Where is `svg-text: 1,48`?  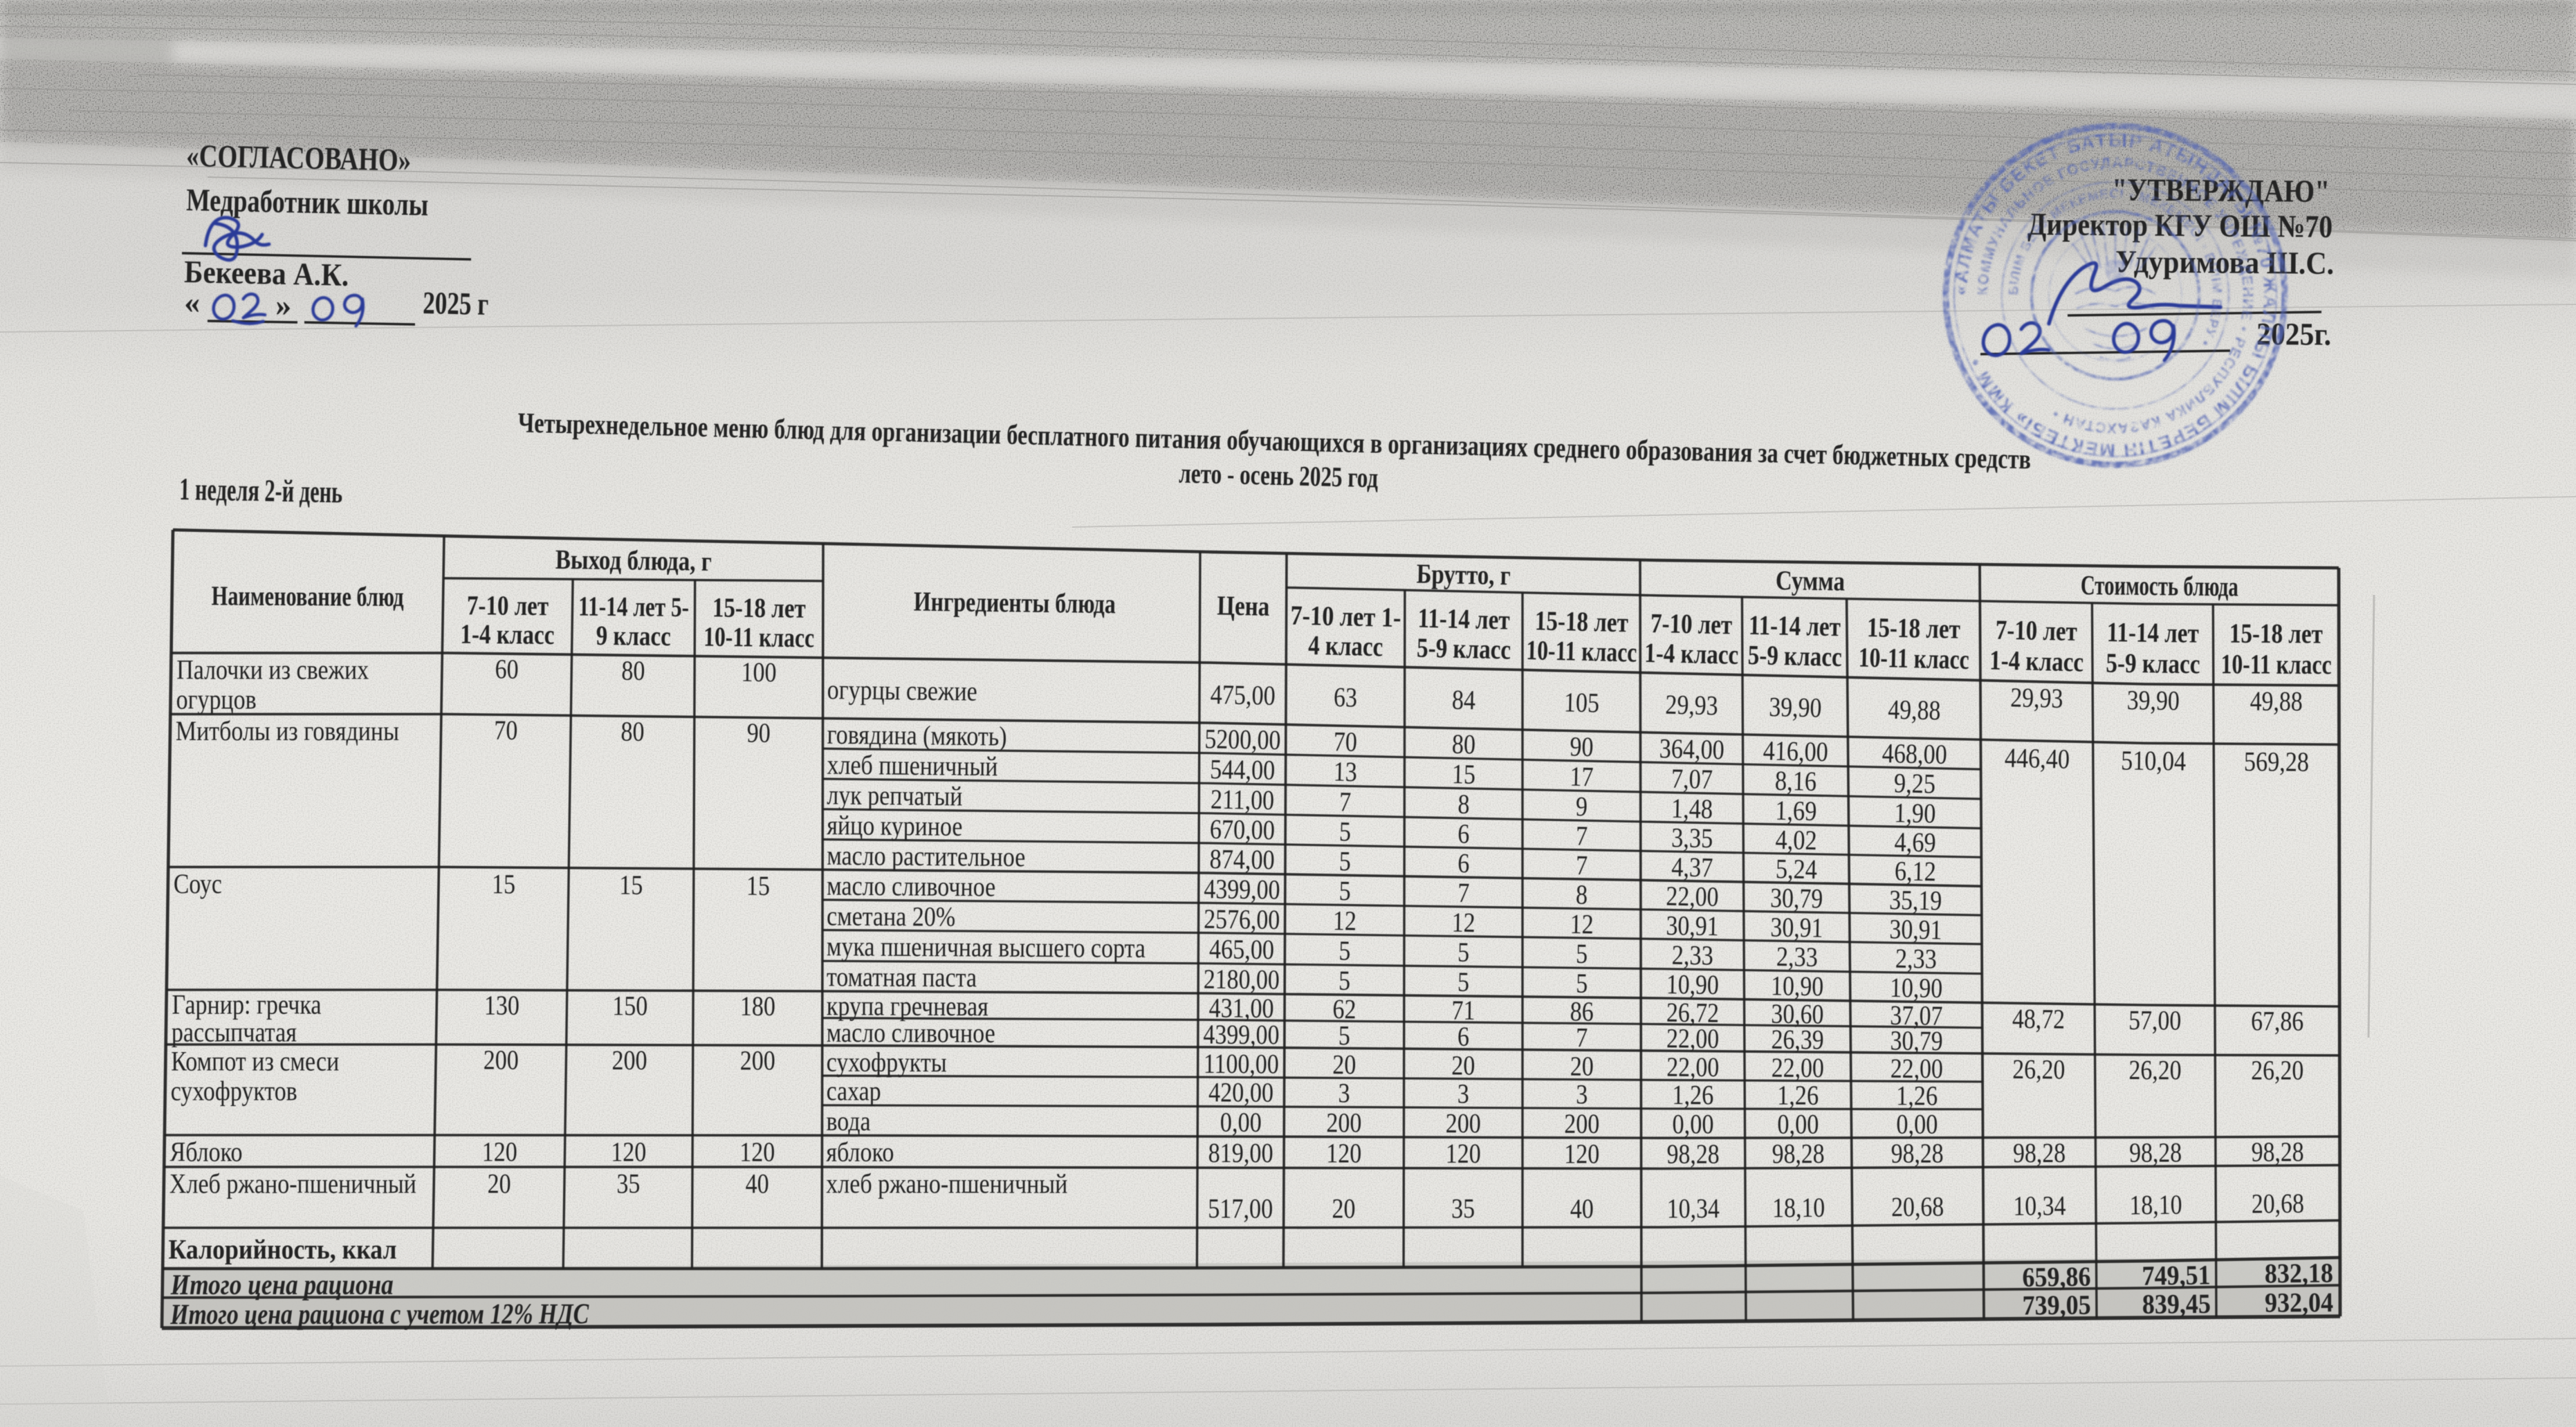 svg-text: 1,48 is located at coordinates (1692, 809).